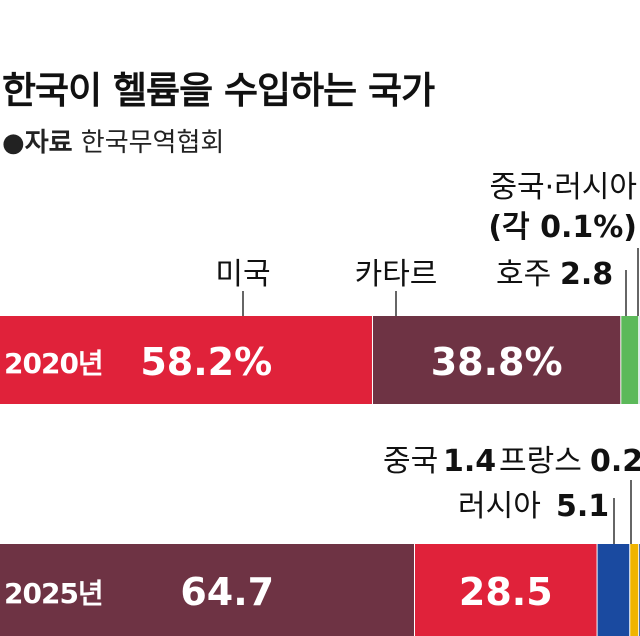 This screenshot has height=636, width=640. I want to click on callout-australia-value-2020: 2.8, so click(586, 274).